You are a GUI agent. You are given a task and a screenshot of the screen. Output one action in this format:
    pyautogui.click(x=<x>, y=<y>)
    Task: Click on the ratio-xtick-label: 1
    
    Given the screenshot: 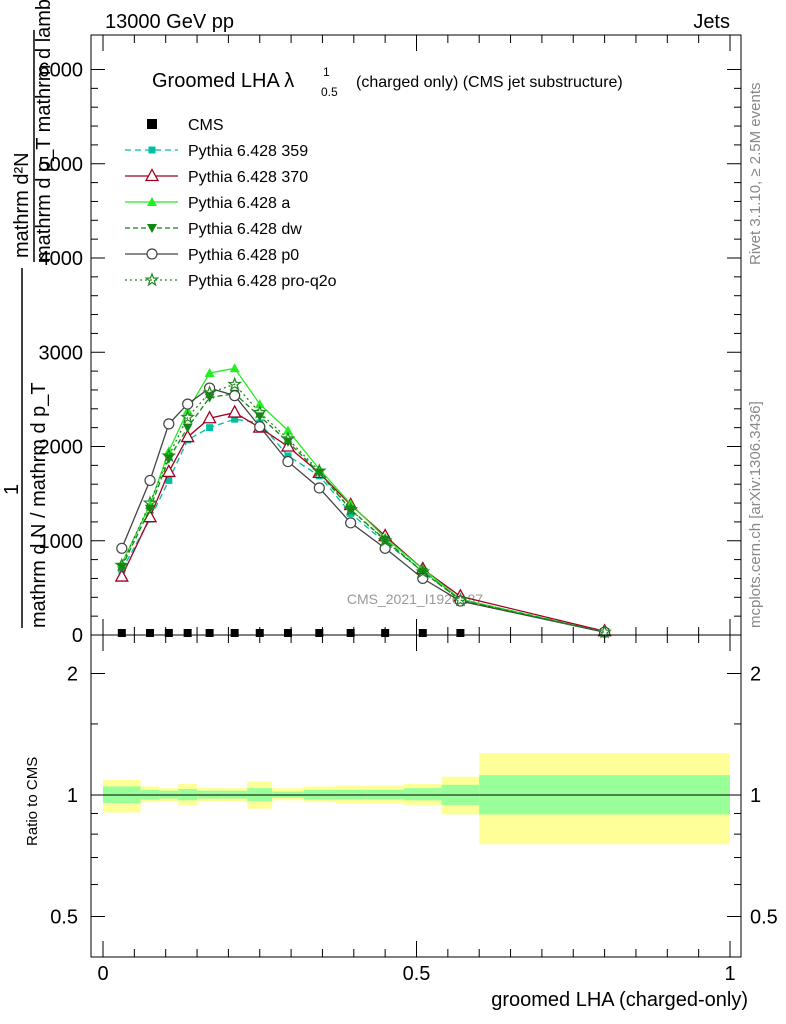 What is the action you would take?
    pyautogui.click(x=729, y=974)
    